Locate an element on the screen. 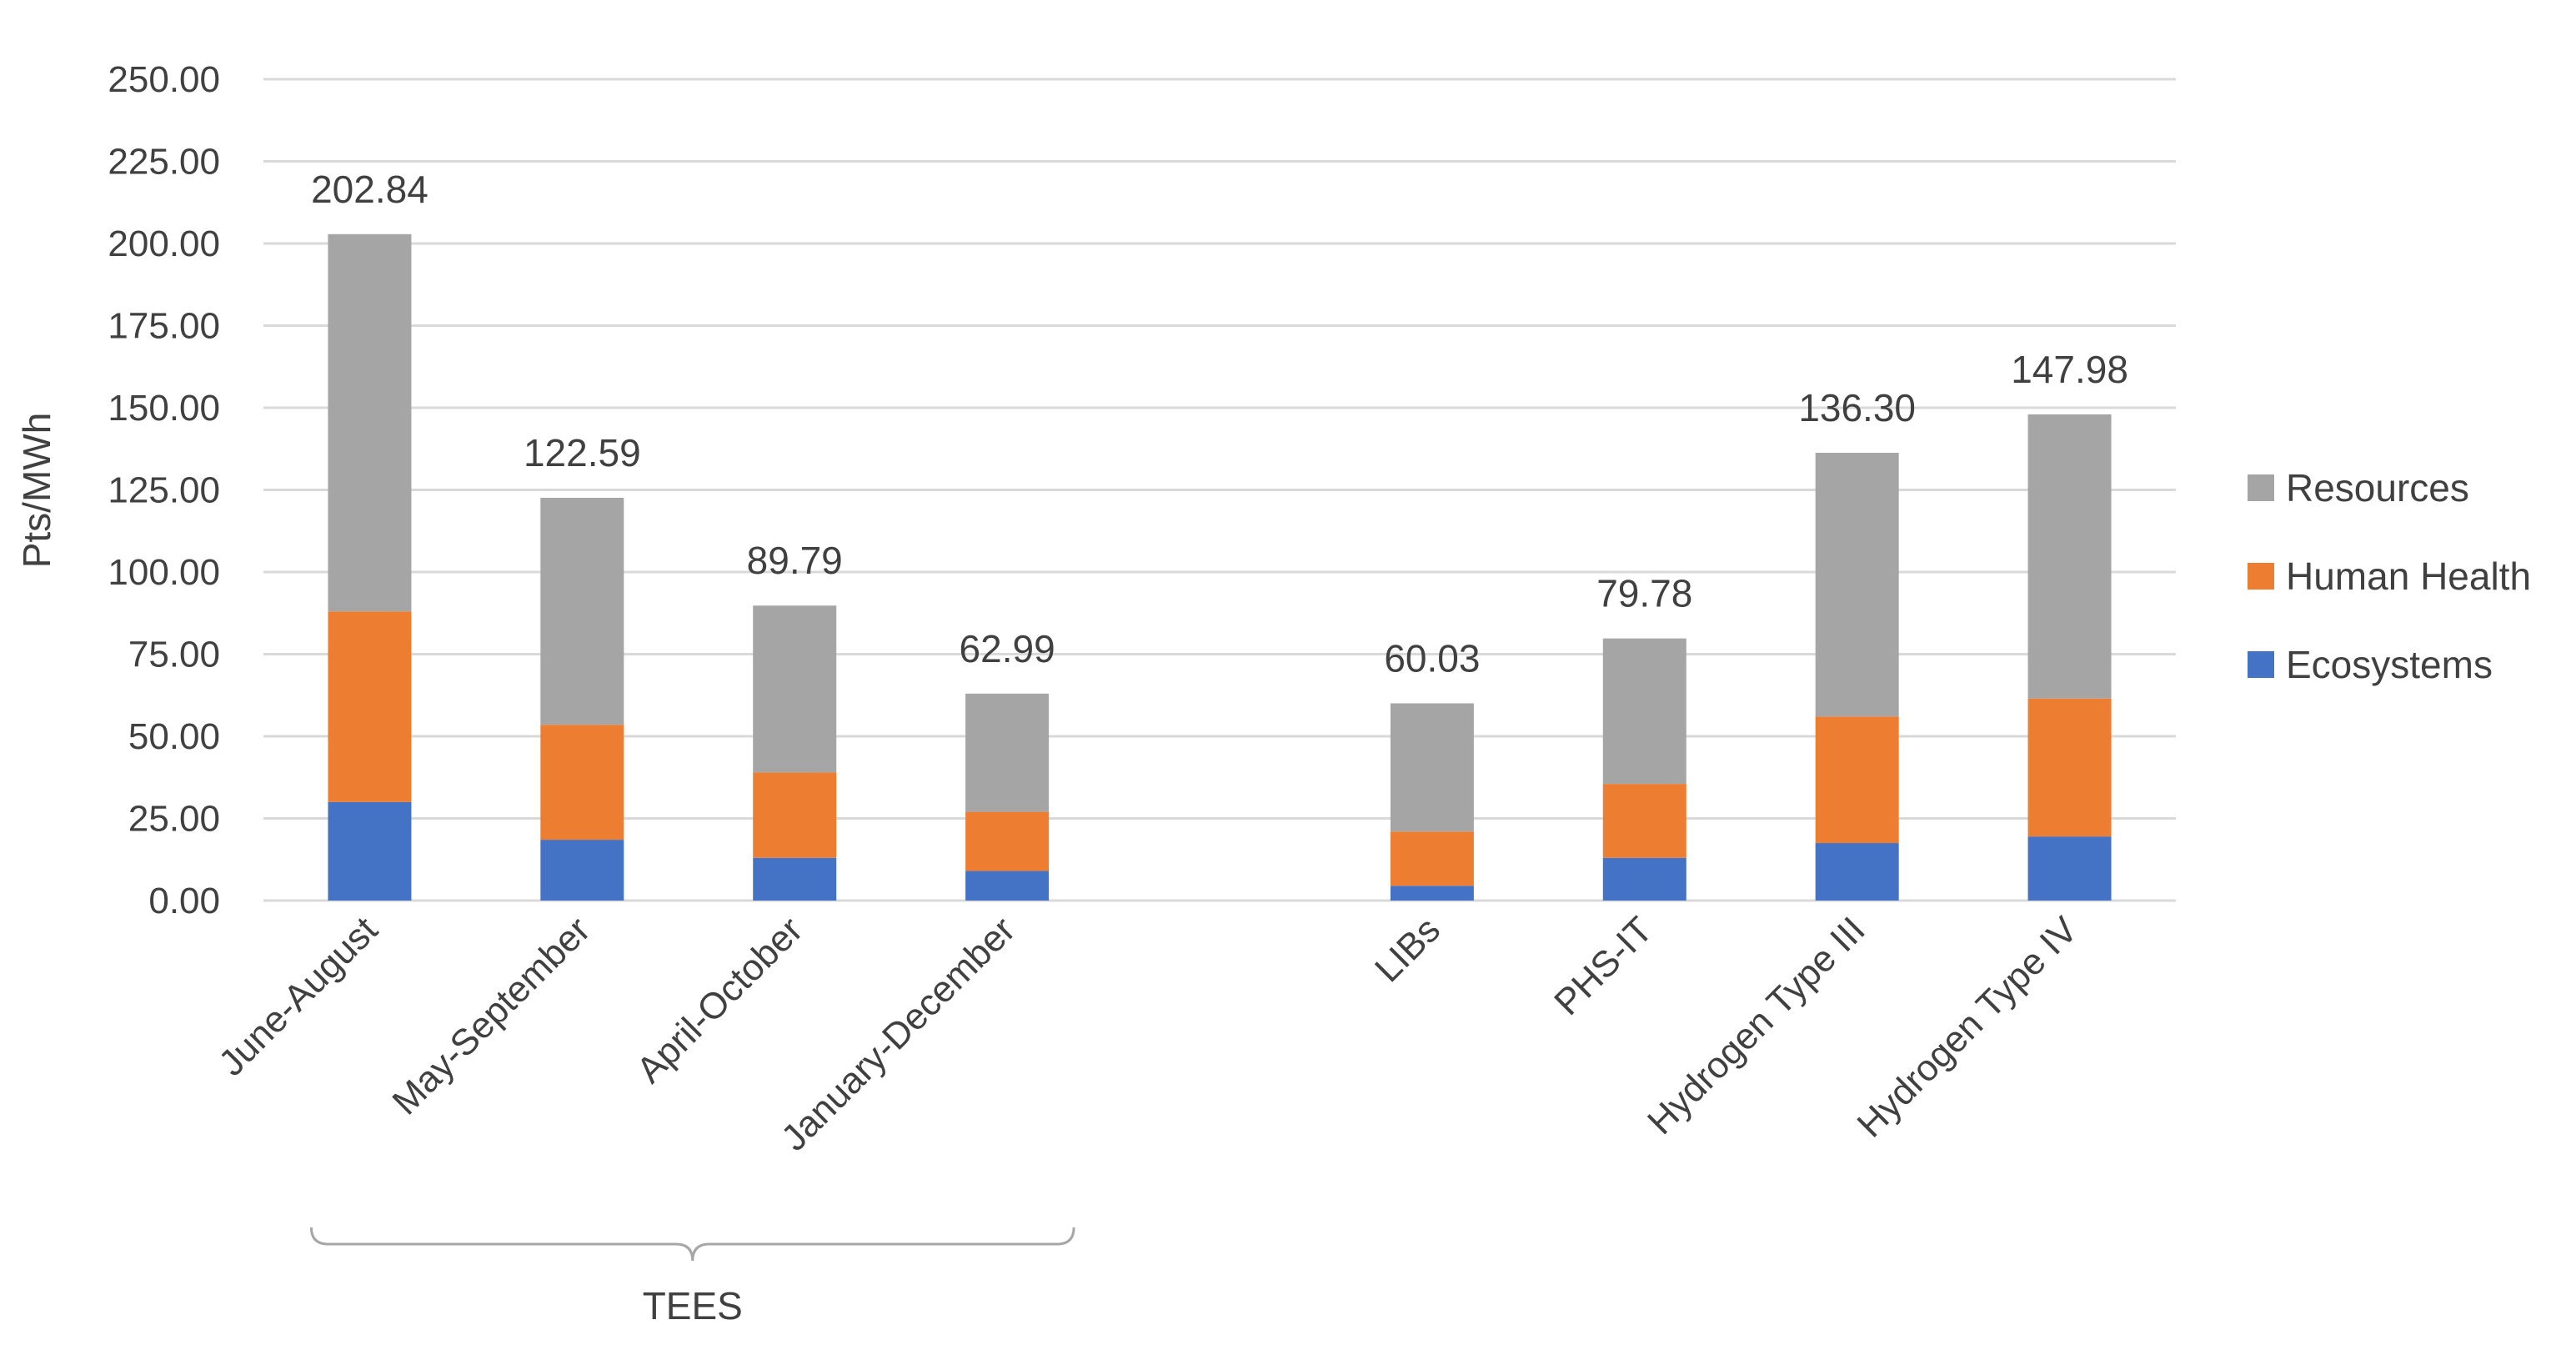  x-category-label: PHS-IT is located at coordinates (1603, 966).